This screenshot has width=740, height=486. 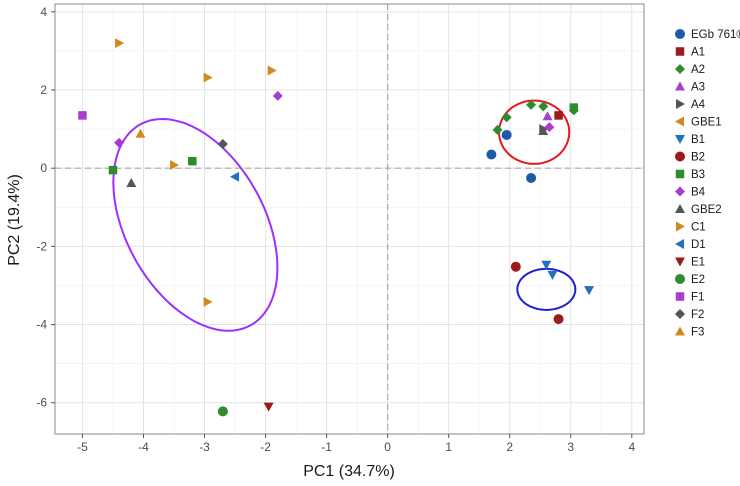 What do you see at coordinates (698, 280) in the screenshot?
I see `legend-label-e2: E2` at bounding box center [698, 280].